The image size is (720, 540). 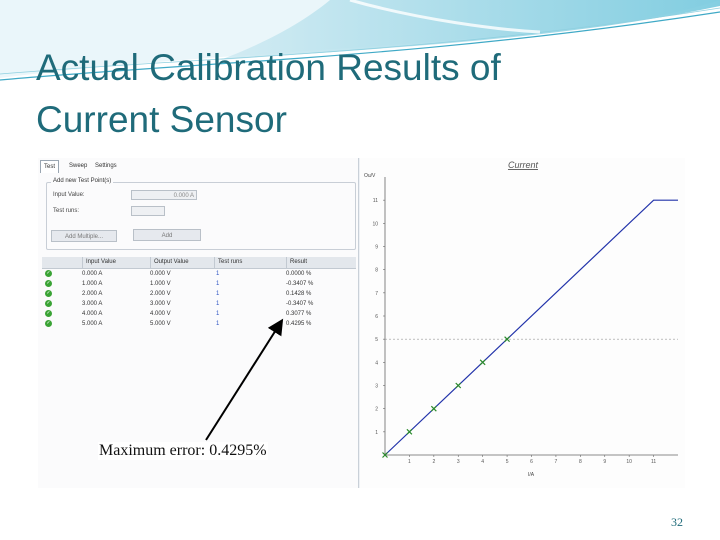 What do you see at coordinates (66, 211) in the screenshot?
I see `test-runs-label: Test runs:` at bounding box center [66, 211].